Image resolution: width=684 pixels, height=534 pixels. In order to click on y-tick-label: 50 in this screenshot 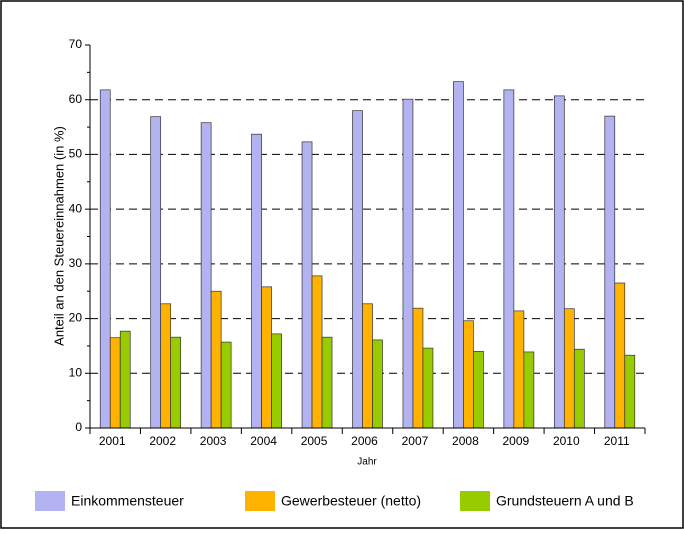, I will do `click(76, 154)`.